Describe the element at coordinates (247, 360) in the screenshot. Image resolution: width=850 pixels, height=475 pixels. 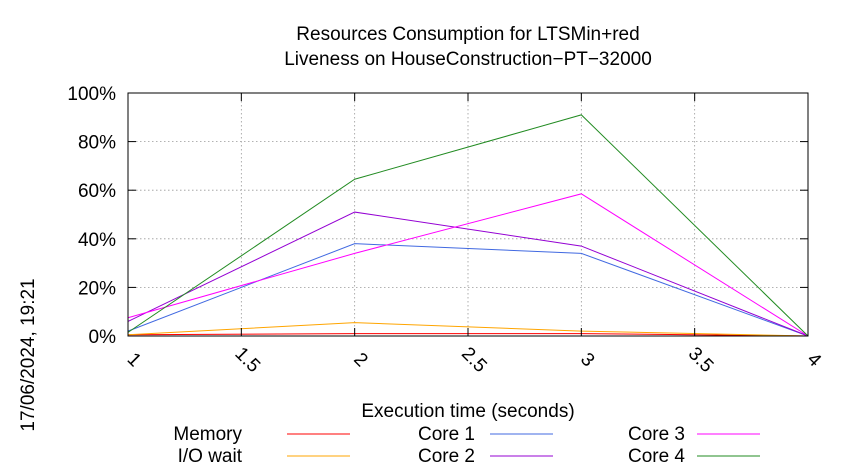
I see `x-tick-label: 1.5` at that location.